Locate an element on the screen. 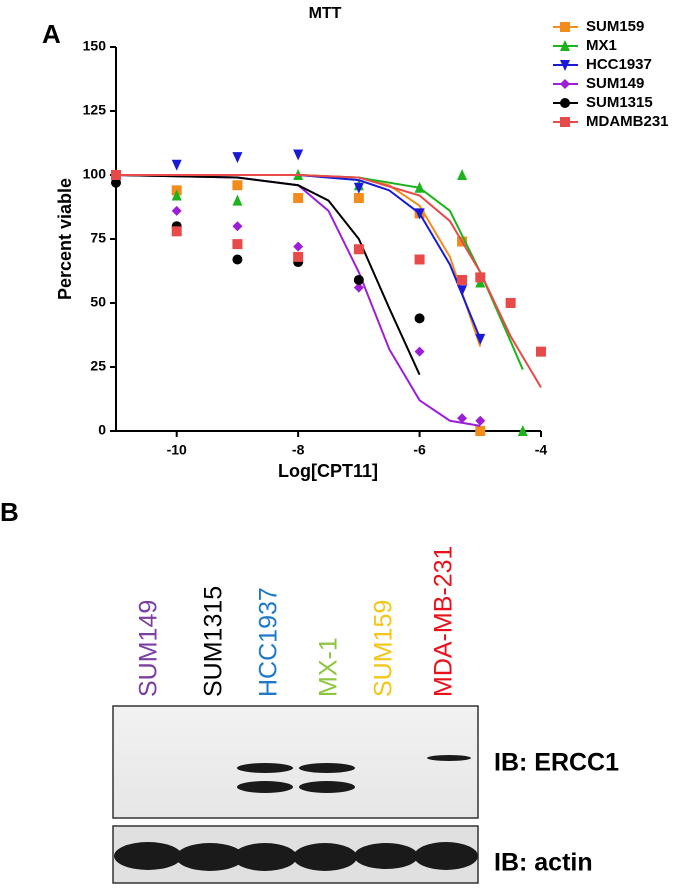 The height and width of the screenshot is (892, 700). lane-label: SUM159 is located at coordinates (384, 648).